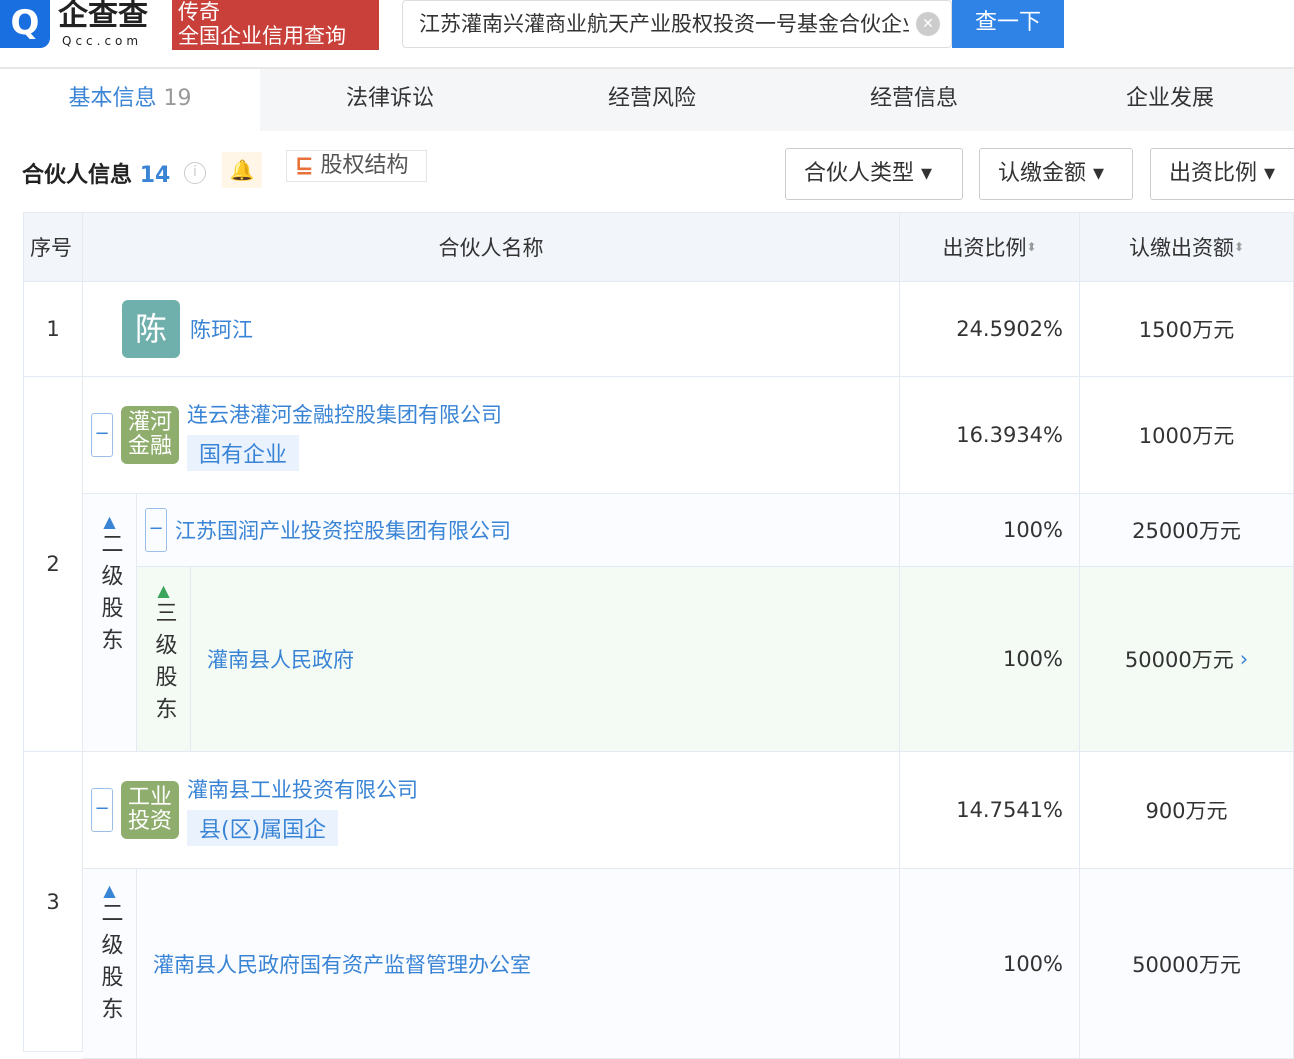 The image size is (1294, 1059). What do you see at coordinates (990, 247) in the screenshot?
I see `header-ratio: 出资比例 ⬍` at bounding box center [990, 247].